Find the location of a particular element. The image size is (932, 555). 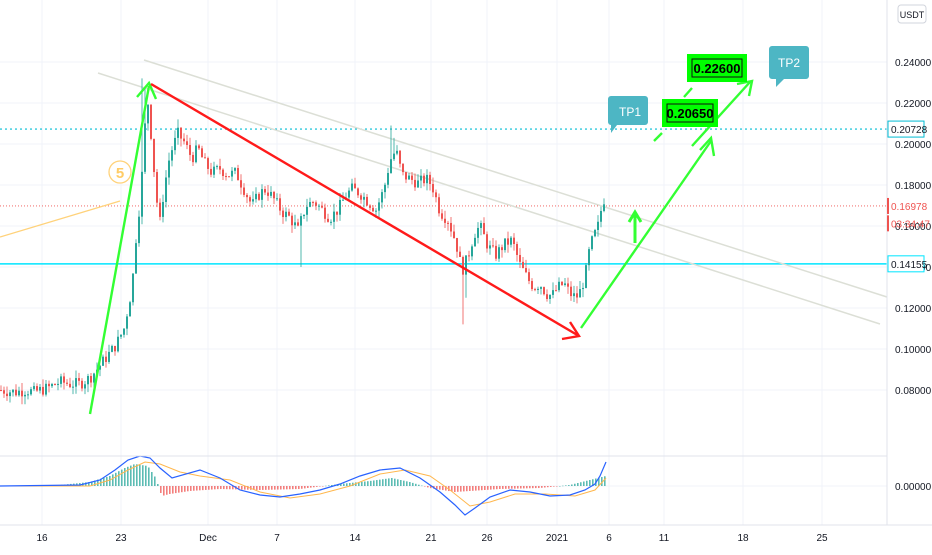

svg-text: 0.22600 is located at coordinates (717, 68).